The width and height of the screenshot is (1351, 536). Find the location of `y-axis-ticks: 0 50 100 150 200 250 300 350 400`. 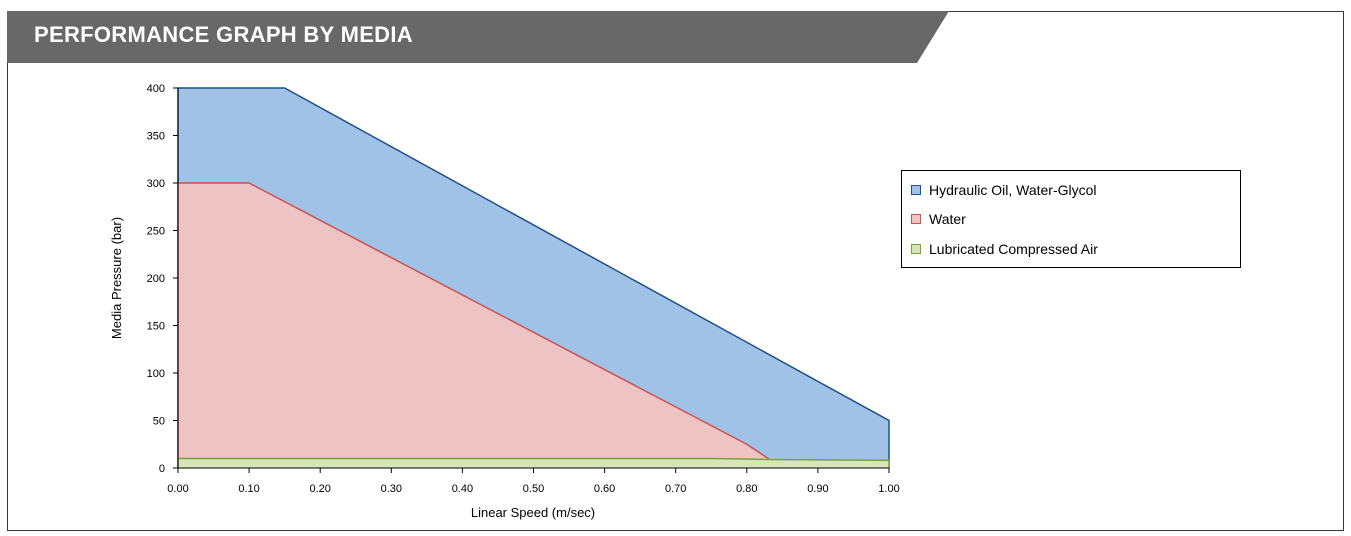

y-axis-ticks: 0 50 100 150 200 250 300 350 400 is located at coordinates (162, 279).